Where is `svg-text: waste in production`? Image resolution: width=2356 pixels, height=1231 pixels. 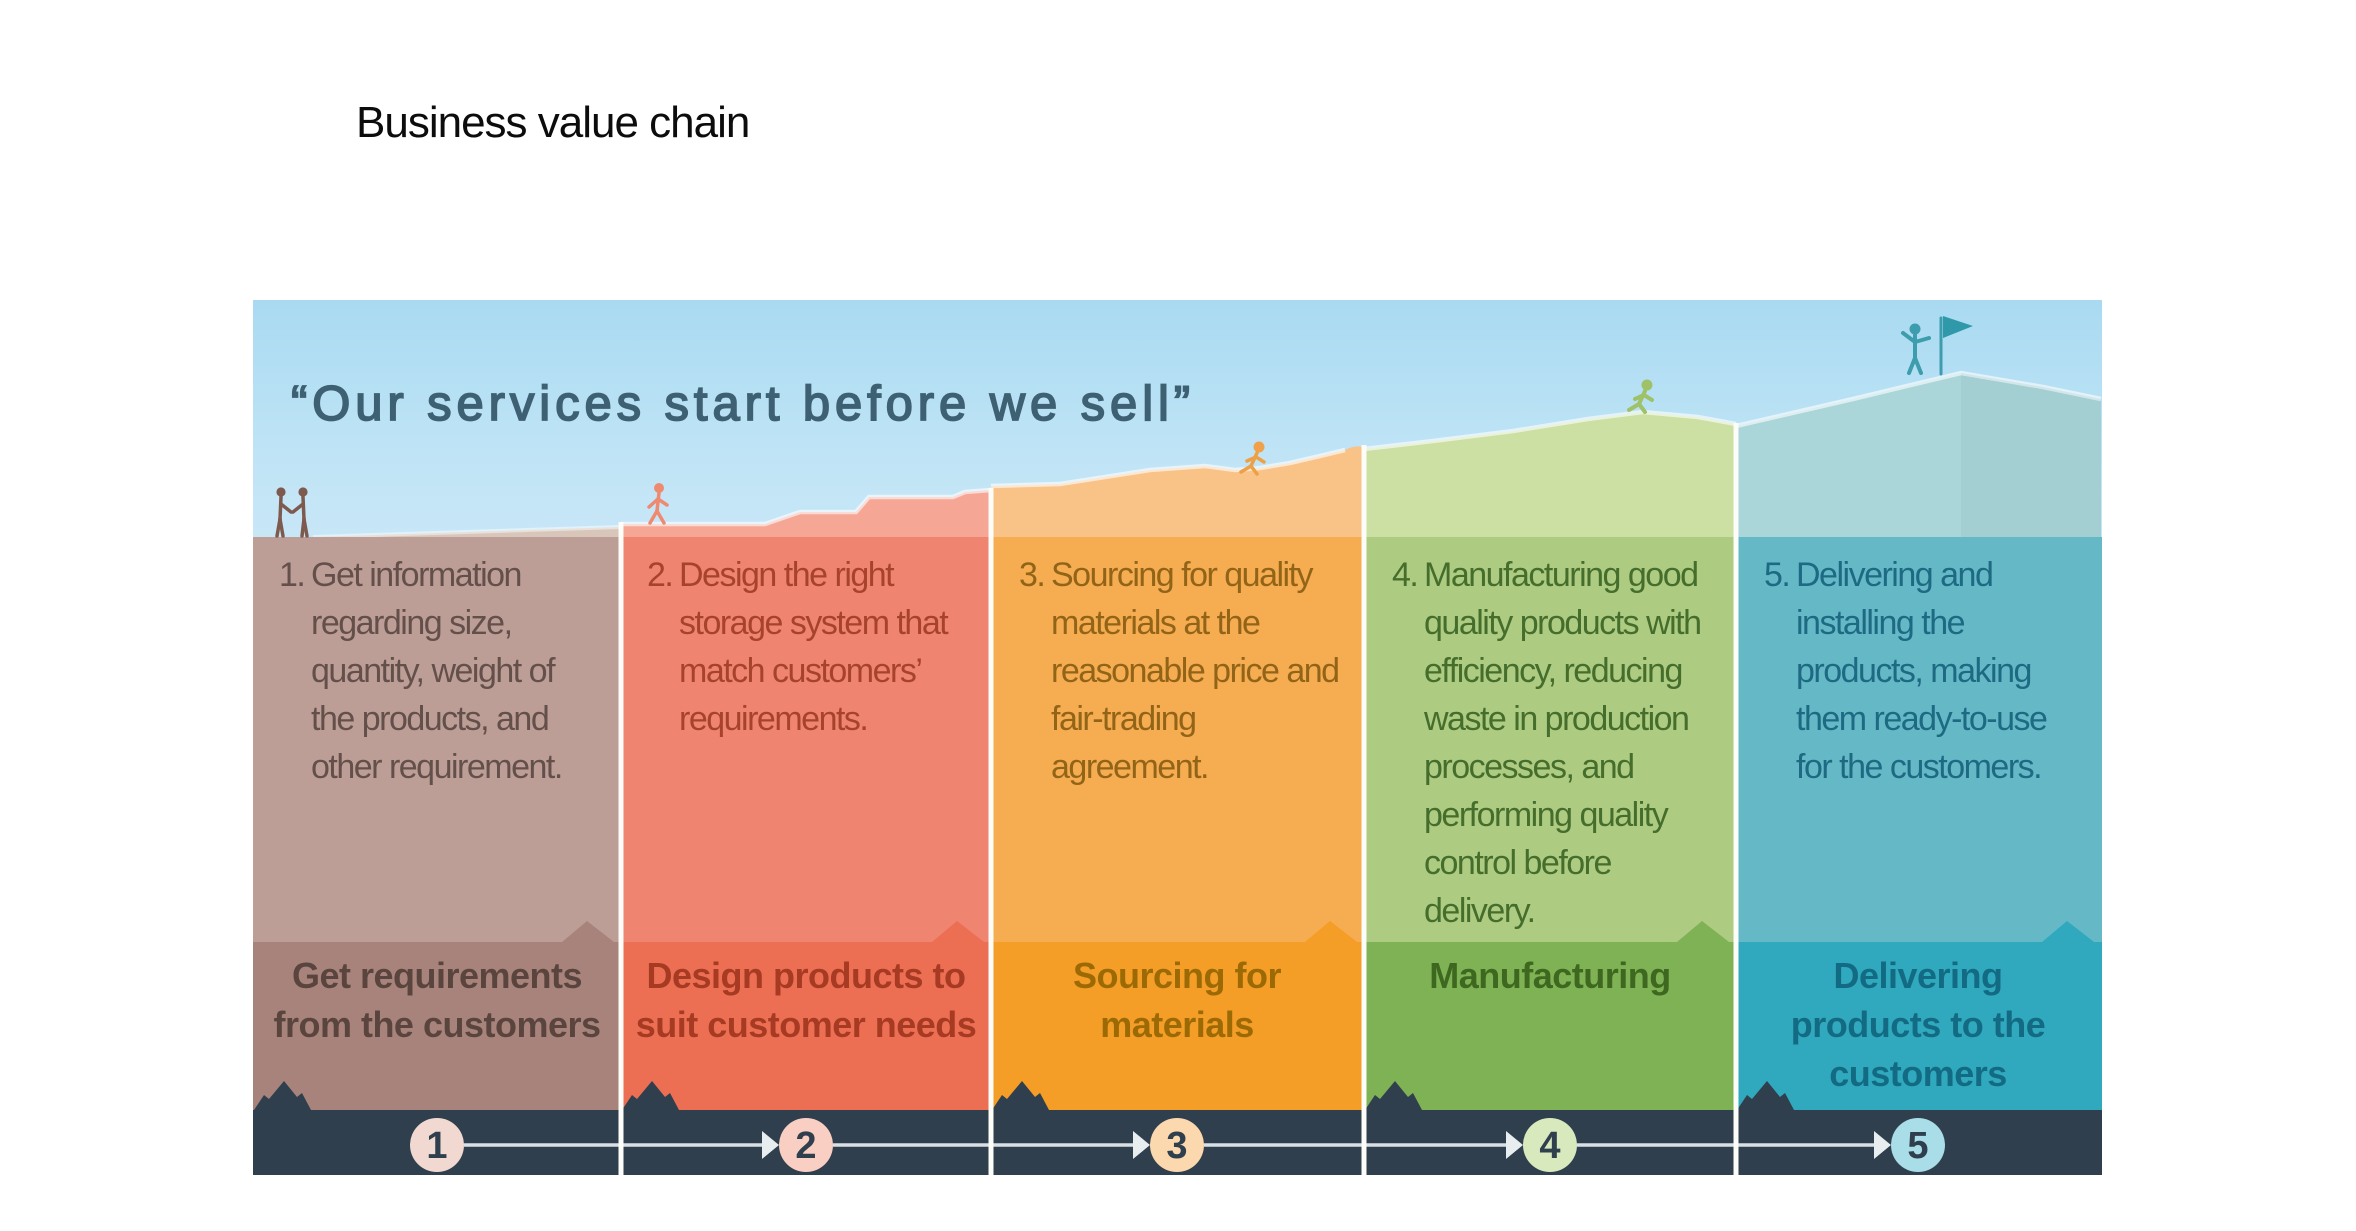 svg-text: waste in production is located at coordinates (1555, 719).